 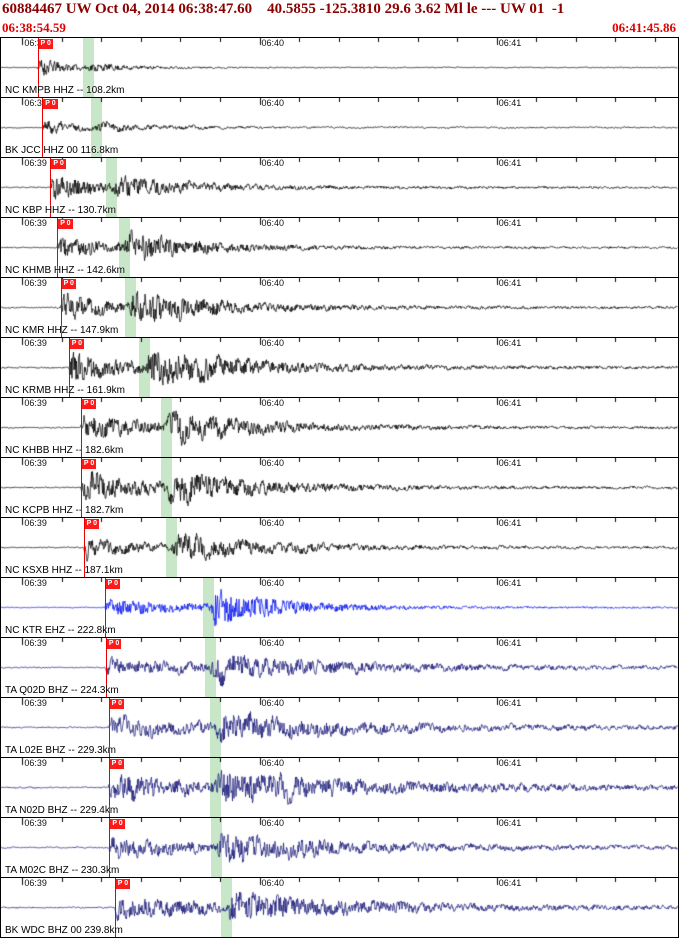 I want to click on trace-panel: 06:39 06:40 06:41 P 0 BK JCC HHZ 00 116.8km, so click(x=339, y=128).